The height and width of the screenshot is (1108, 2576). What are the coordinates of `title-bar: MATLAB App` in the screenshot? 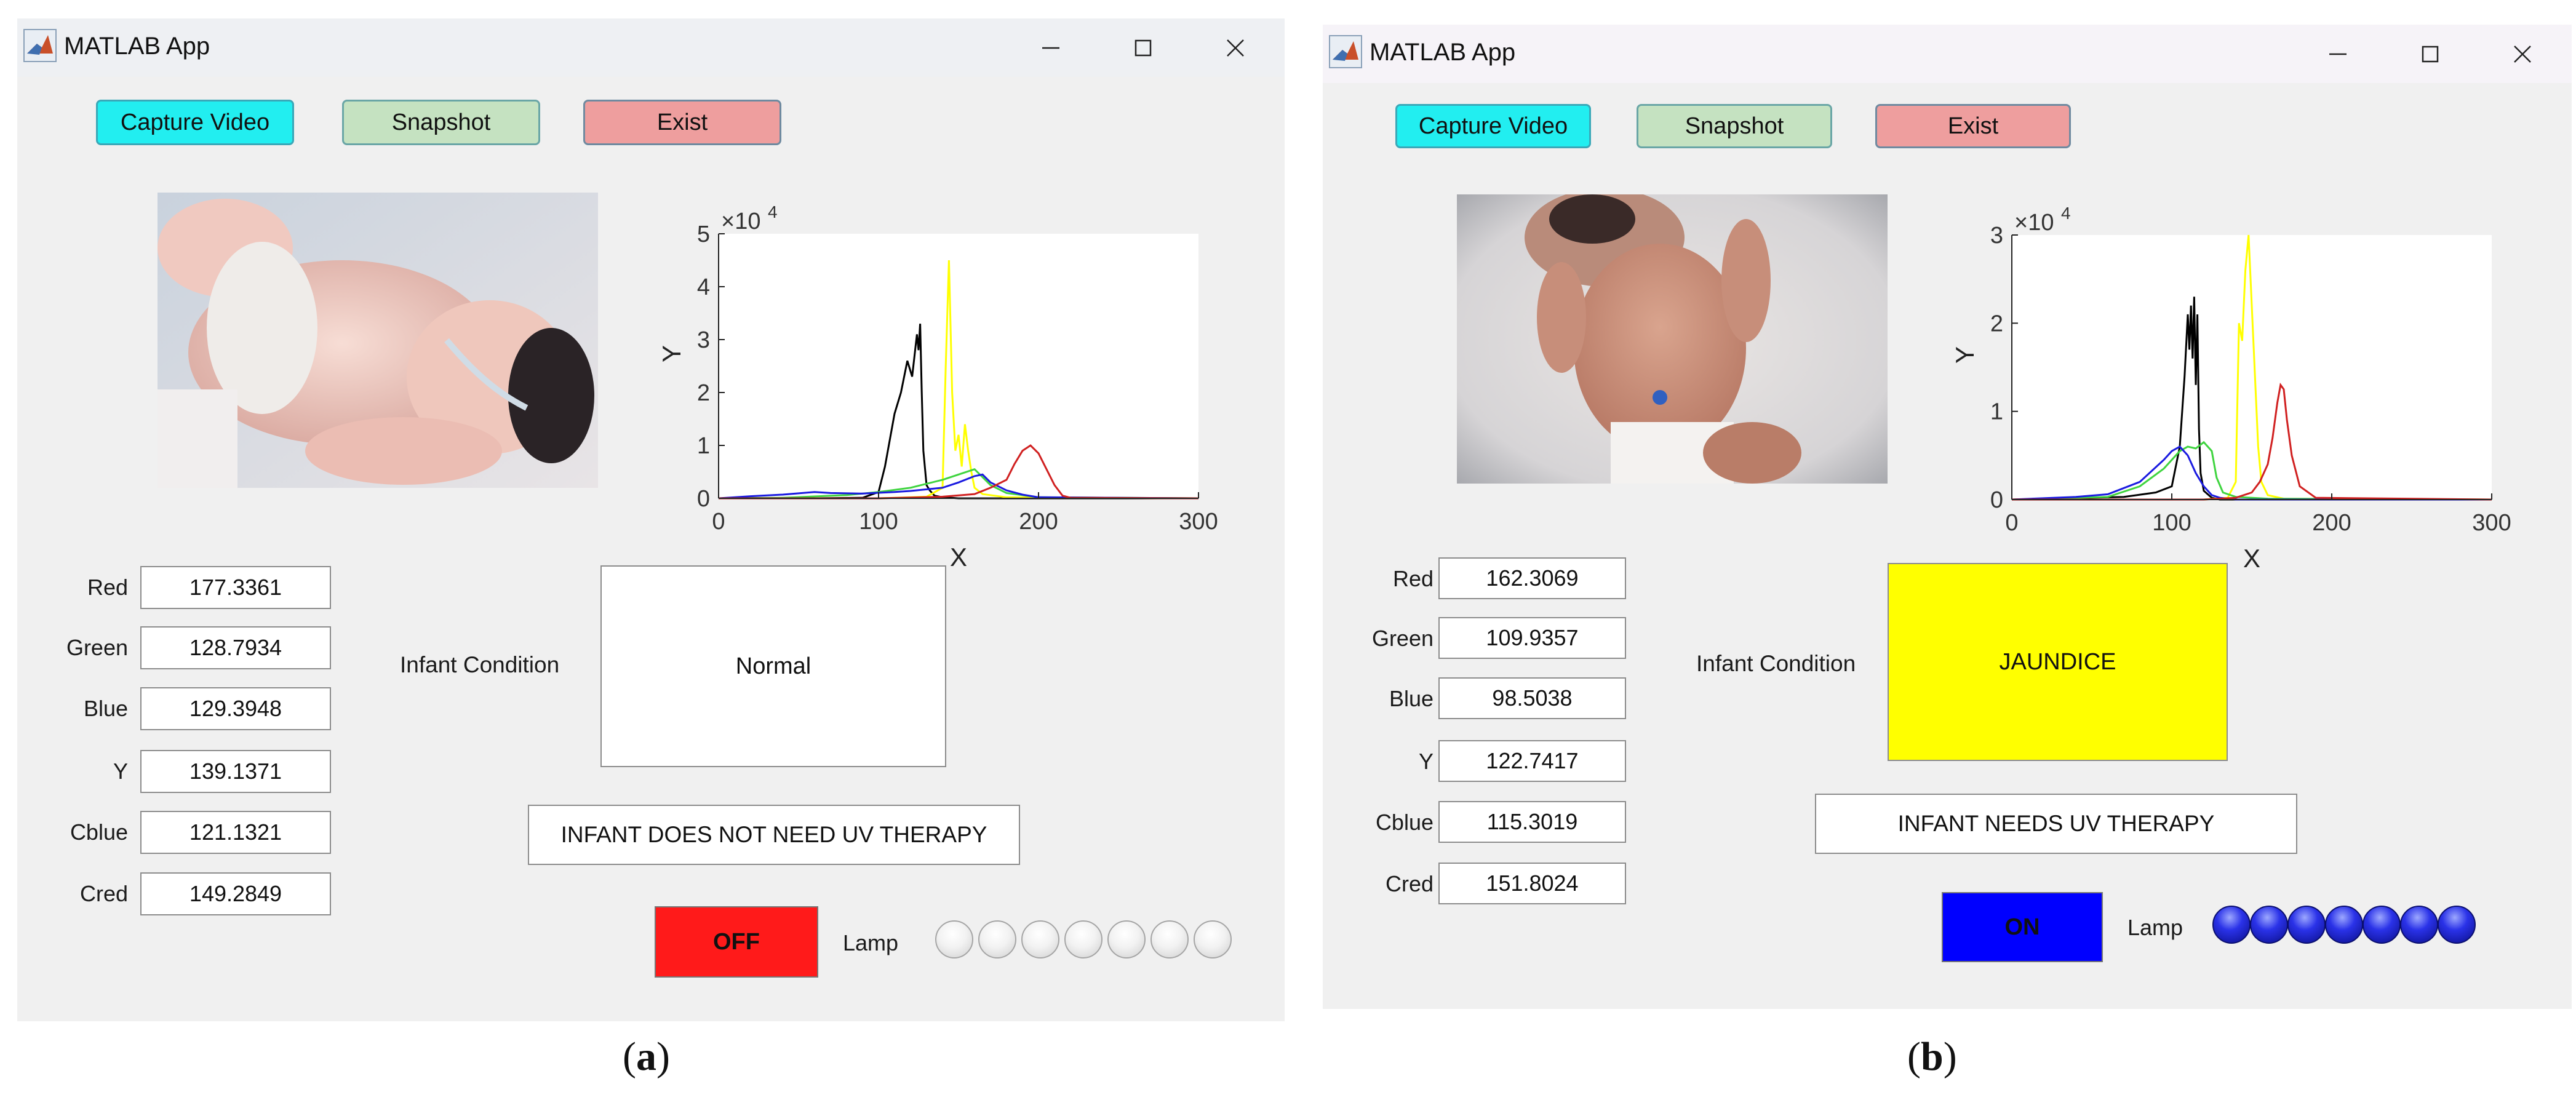 It's located at (651, 47).